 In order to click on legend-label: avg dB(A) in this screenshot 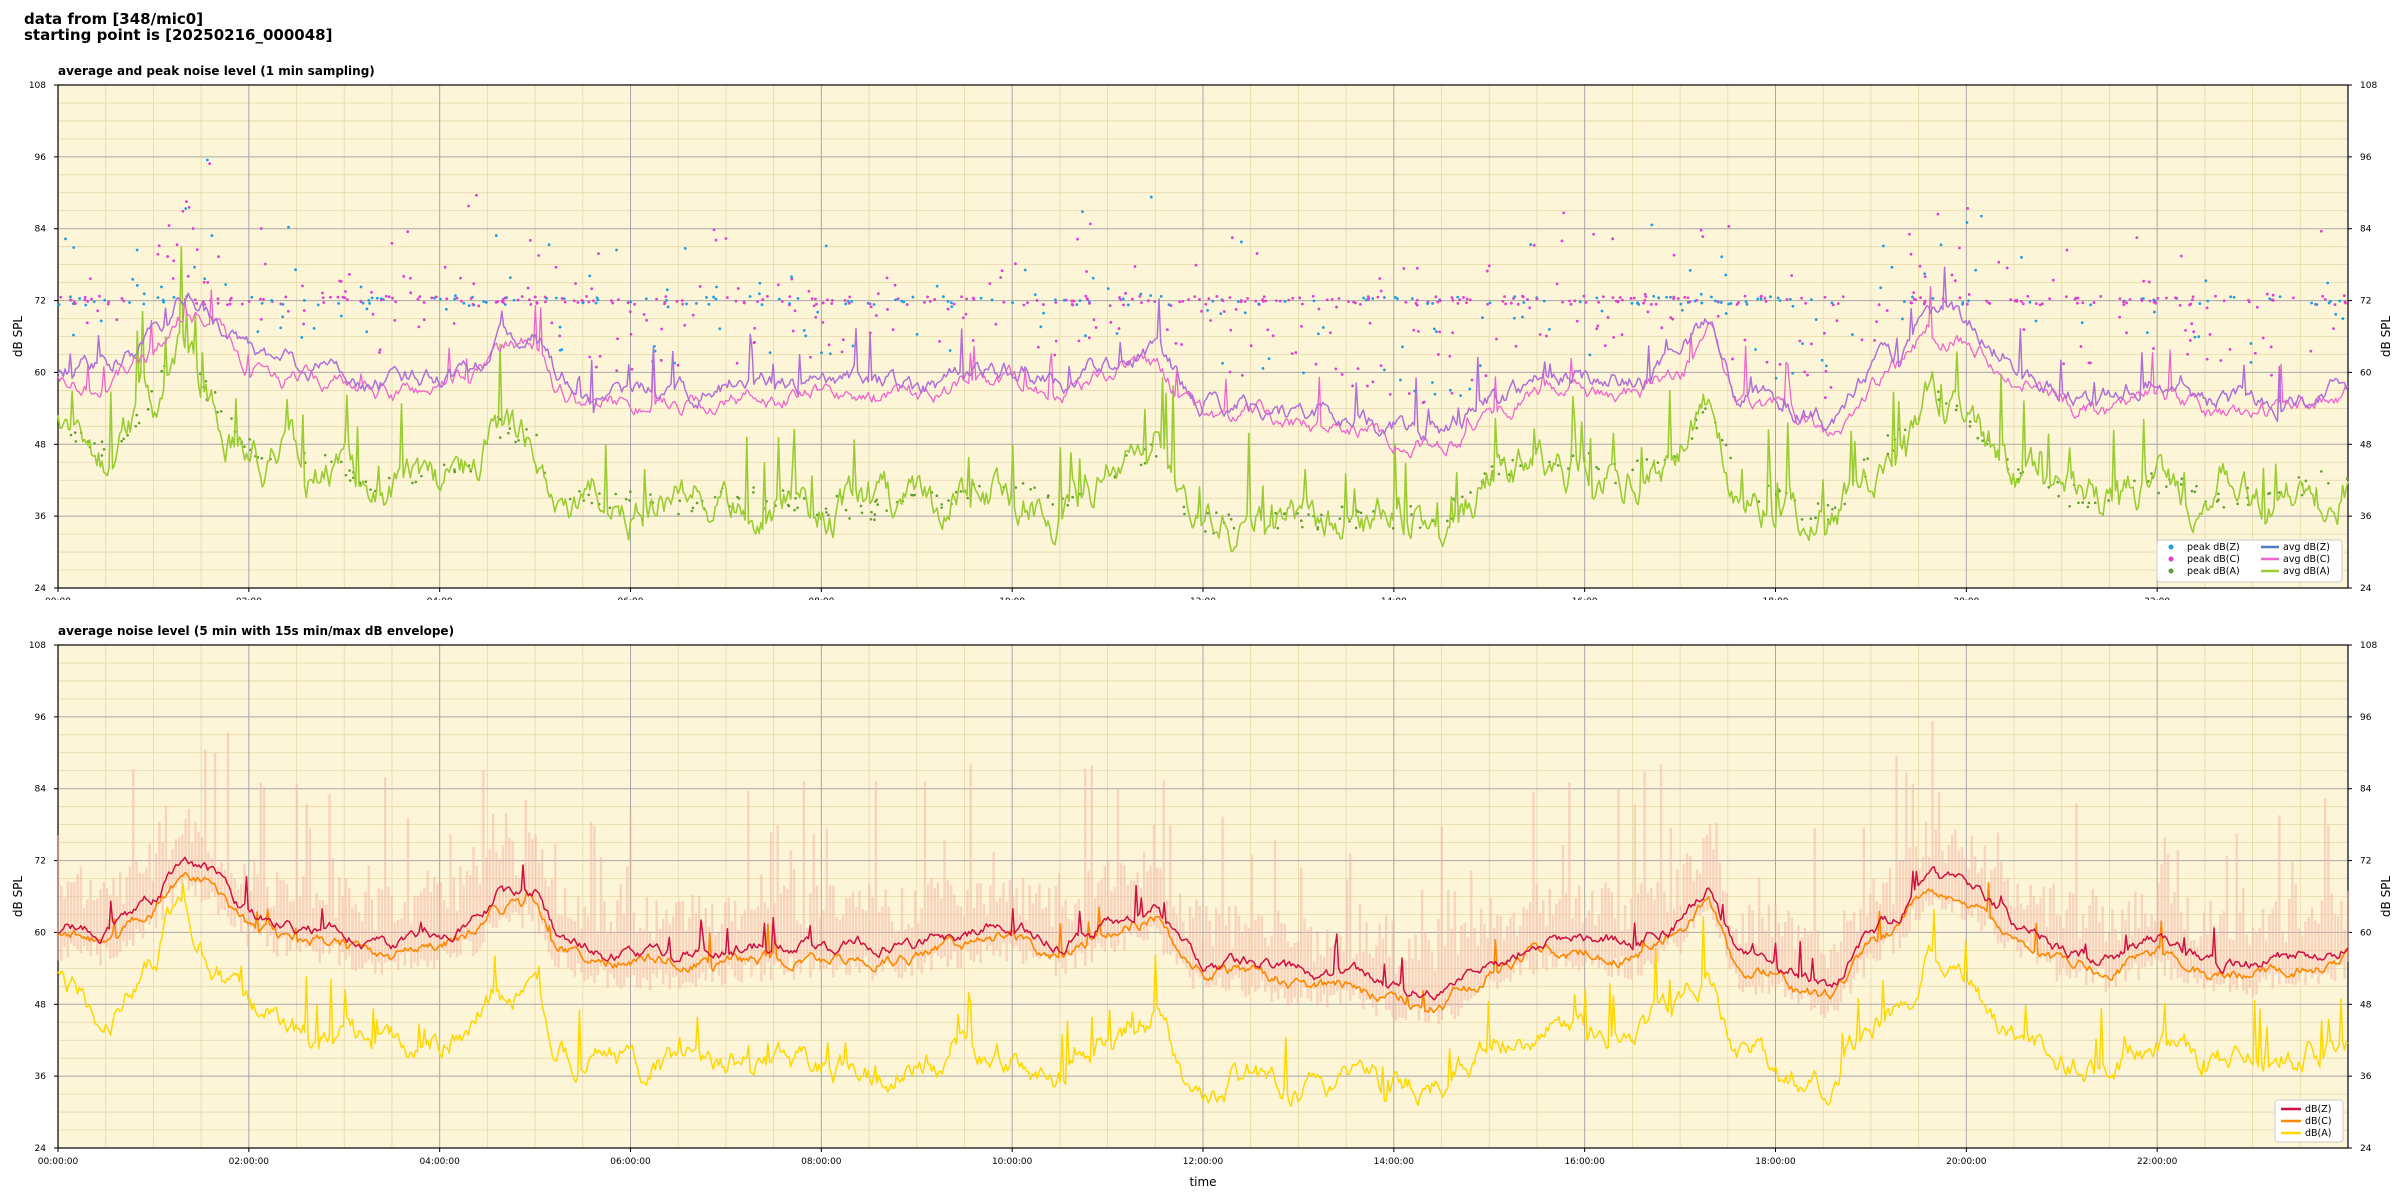, I will do `click(2306, 571)`.